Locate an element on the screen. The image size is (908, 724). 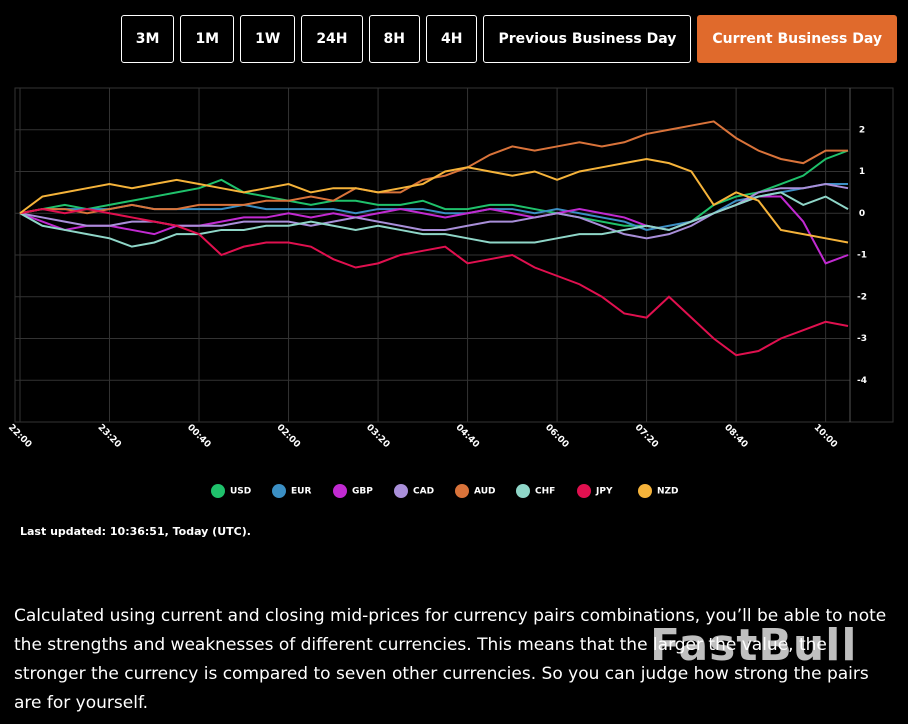
x-tick-label: 04:40 is located at coordinates (467, 436).